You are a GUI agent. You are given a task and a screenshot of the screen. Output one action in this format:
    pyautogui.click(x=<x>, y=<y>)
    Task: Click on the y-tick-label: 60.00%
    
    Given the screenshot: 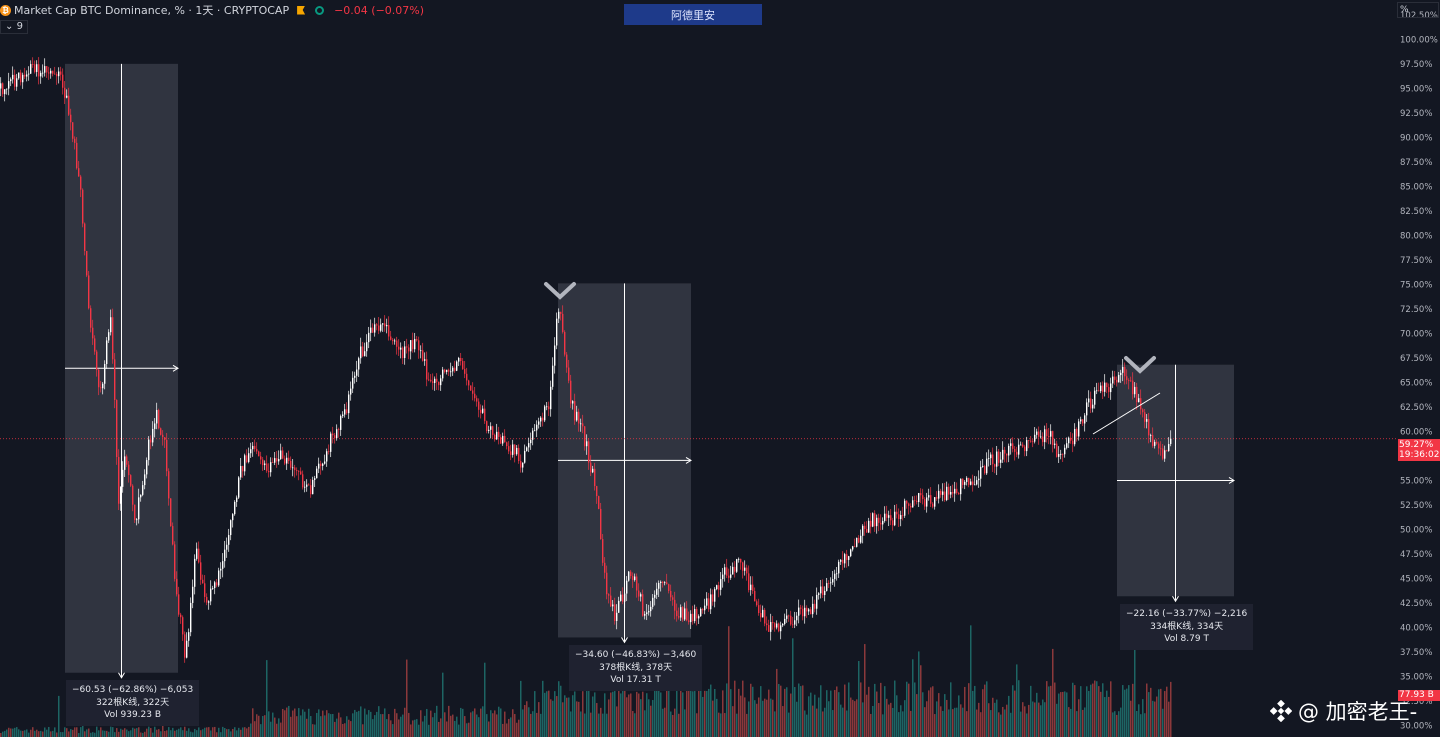 What is the action you would take?
    pyautogui.click(x=1416, y=433)
    